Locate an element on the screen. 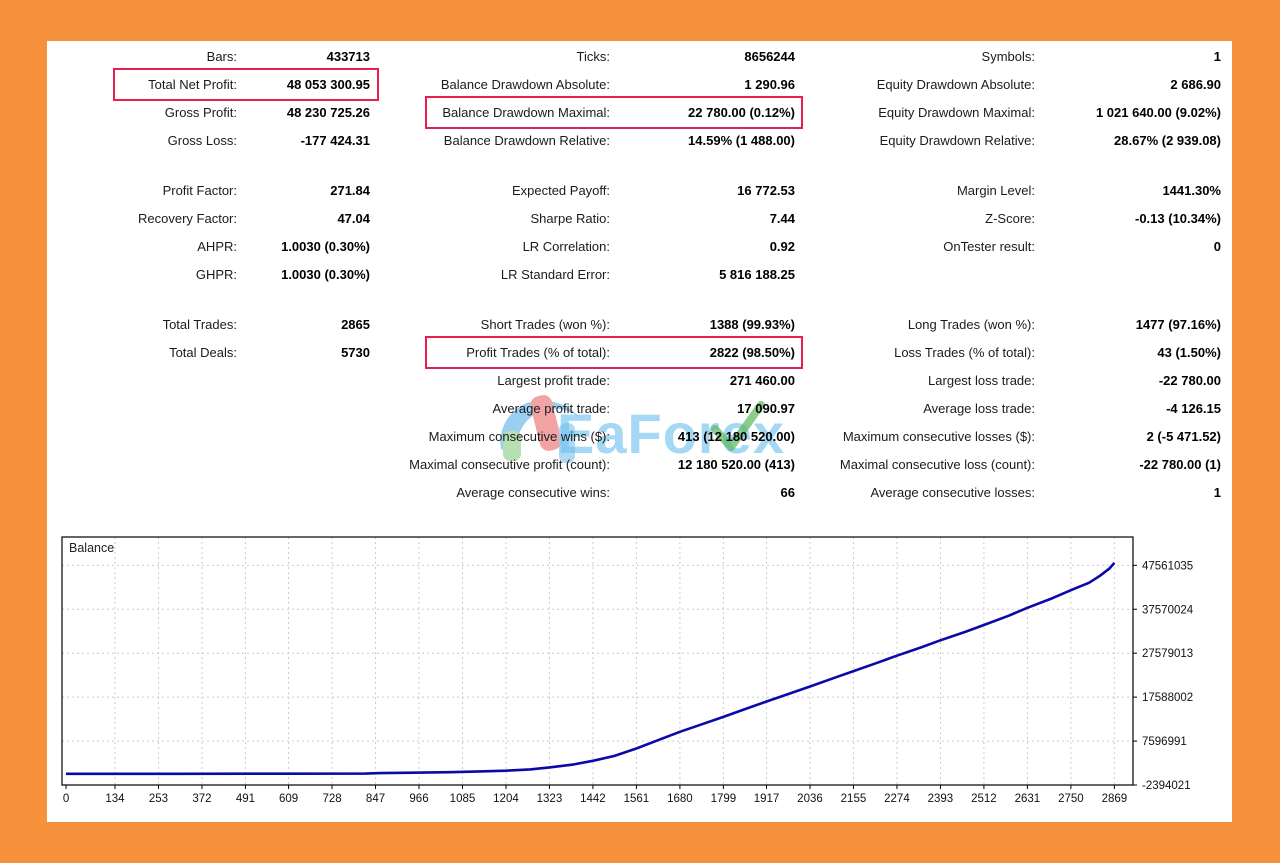 The image size is (1280, 863). x-tick-label: 847 is located at coordinates (375, 799).